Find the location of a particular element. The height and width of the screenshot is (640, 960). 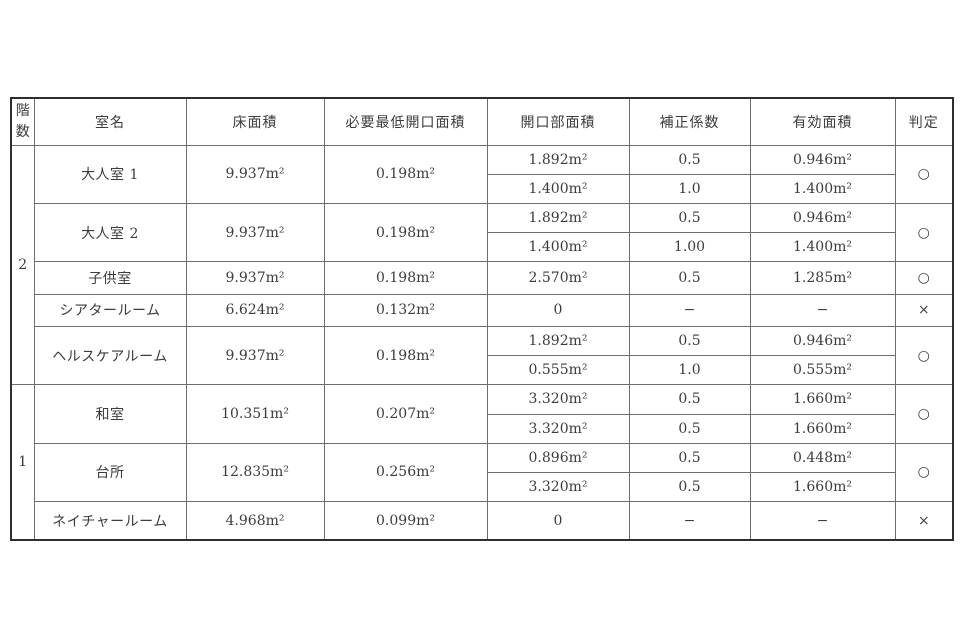

effective-area-cell: 0.555m² is located at coordinates (822, 370).